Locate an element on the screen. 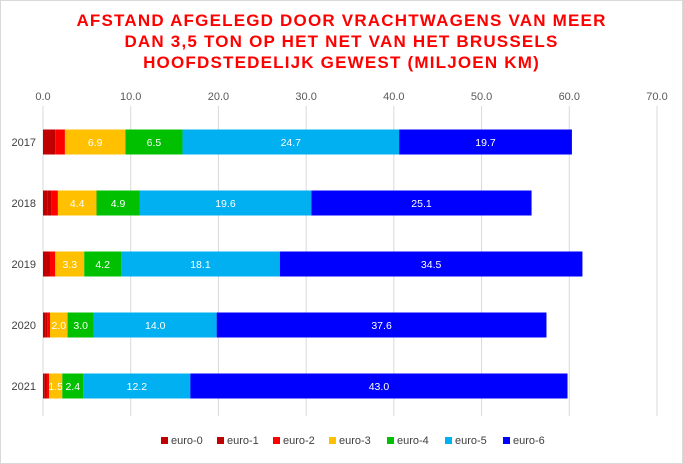 This screenshot has height=464, width=683. legend-label: euro-5 is located at coordinates (471, 441).